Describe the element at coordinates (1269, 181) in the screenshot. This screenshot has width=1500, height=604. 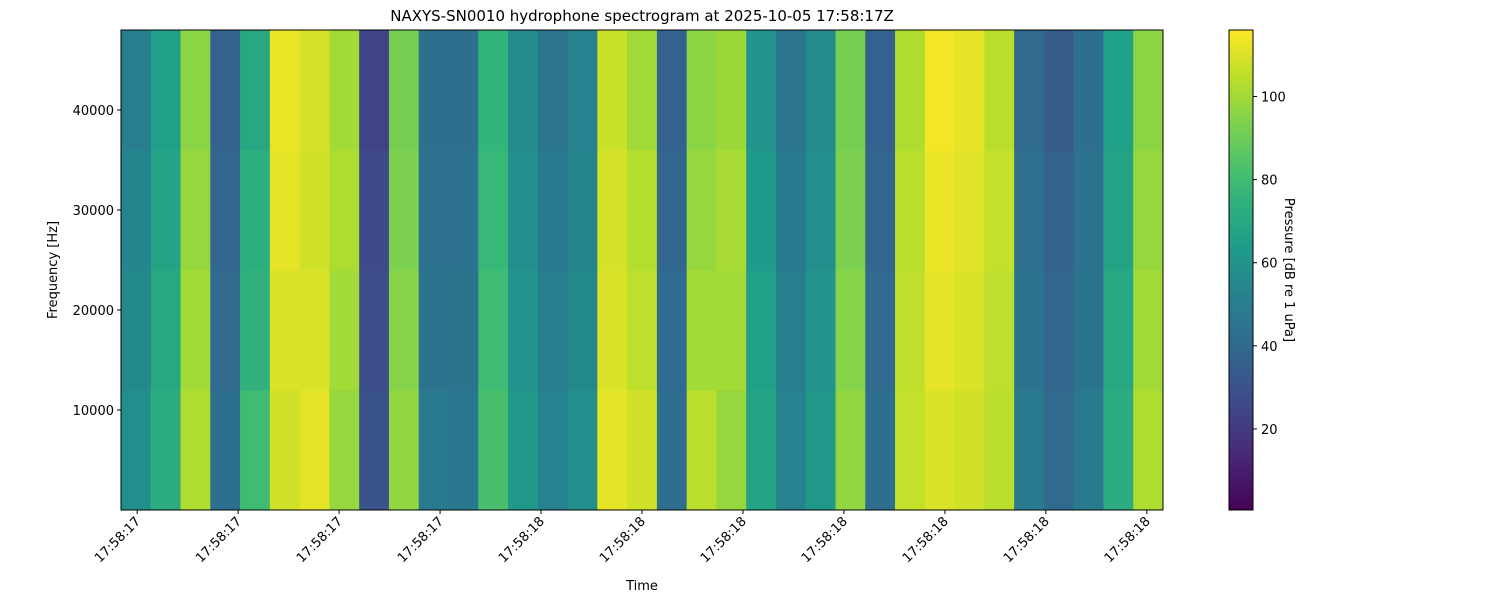
I see `colorbar-tick-label: 80` at that location.